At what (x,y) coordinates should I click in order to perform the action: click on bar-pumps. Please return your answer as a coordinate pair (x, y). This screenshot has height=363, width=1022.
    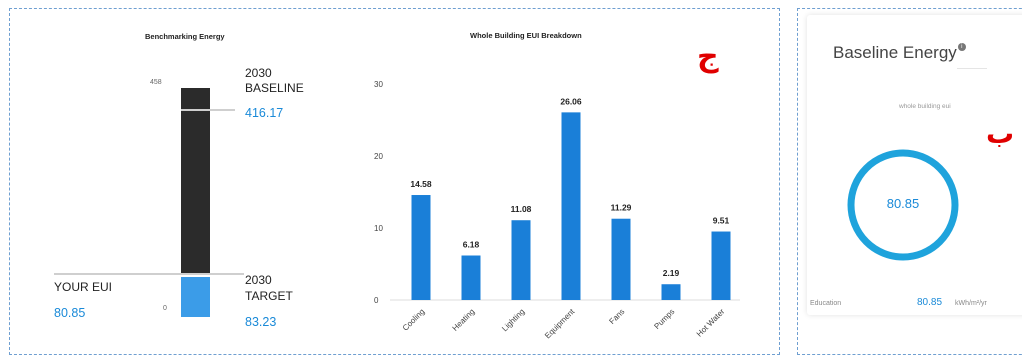
    Looking at the image, I should click on (671, 292).